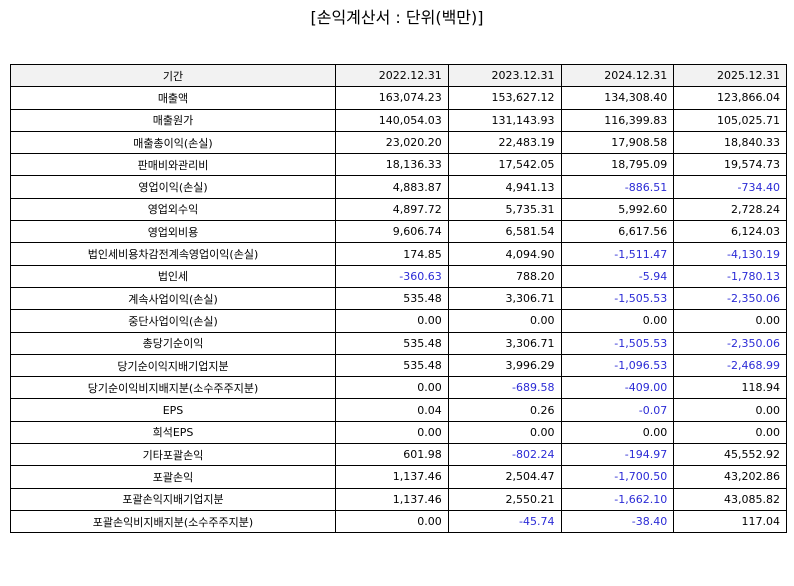 This screenshot has height=586, width=794. Describe the element at coordinates (504, 187) in the screenshot. I see `value-cell: 4,941.13` at that location.